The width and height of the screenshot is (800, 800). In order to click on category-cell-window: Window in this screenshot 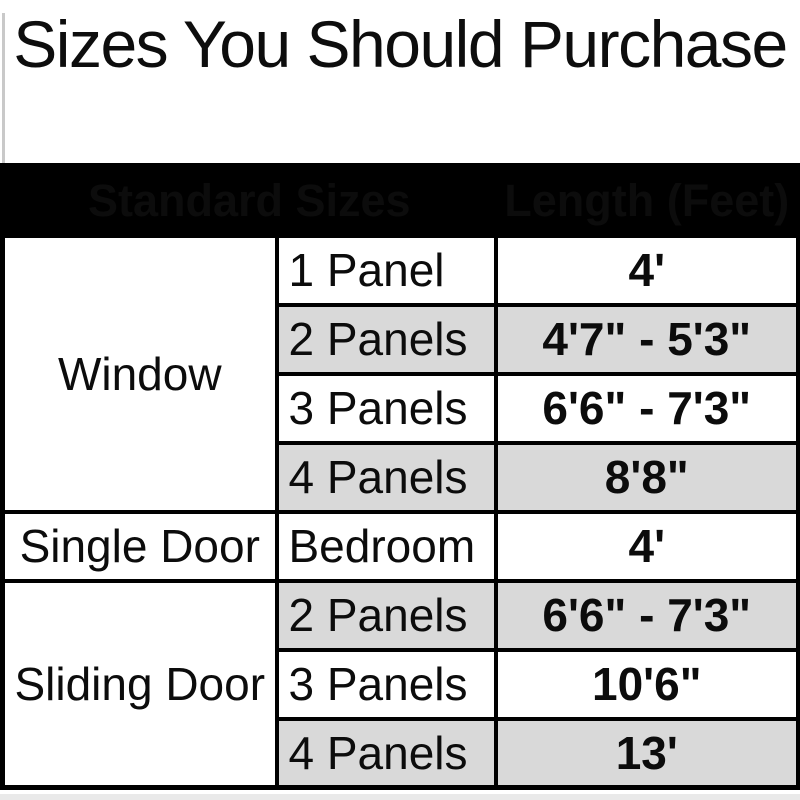, I will do `click(139, 373)`.